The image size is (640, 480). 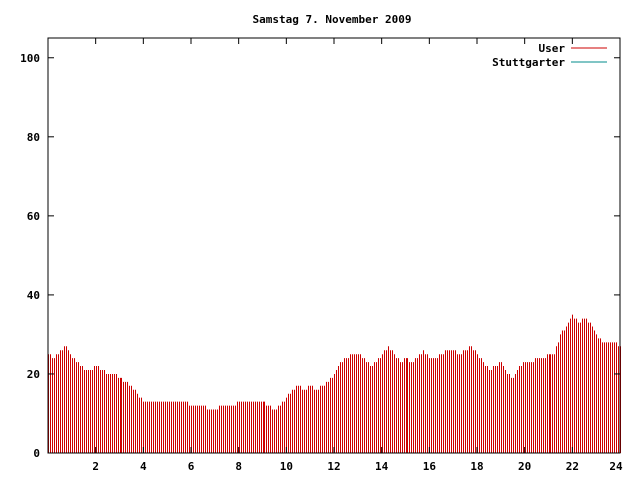 I want to click on chart-title: Samstag 7. November 2009, so click(x=332, y=19).